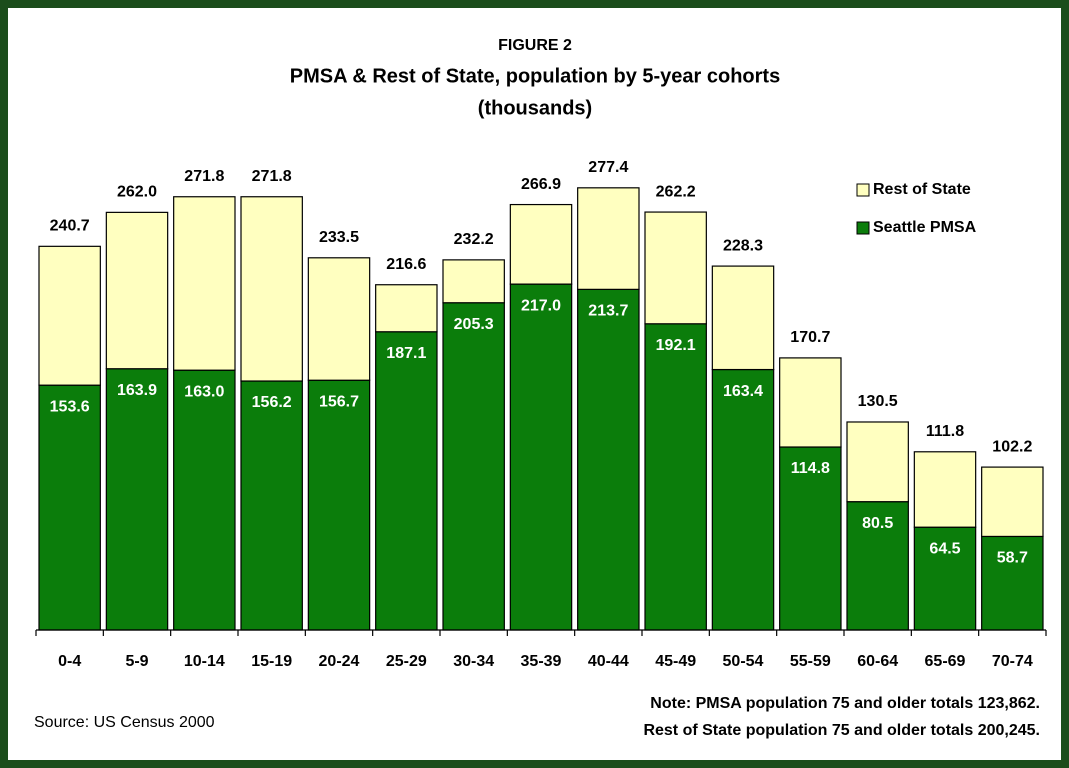 Image resolution: width=1069 pixels, height=768 pixels. I want to click on total-label: 102.2, so click(1012, 446).